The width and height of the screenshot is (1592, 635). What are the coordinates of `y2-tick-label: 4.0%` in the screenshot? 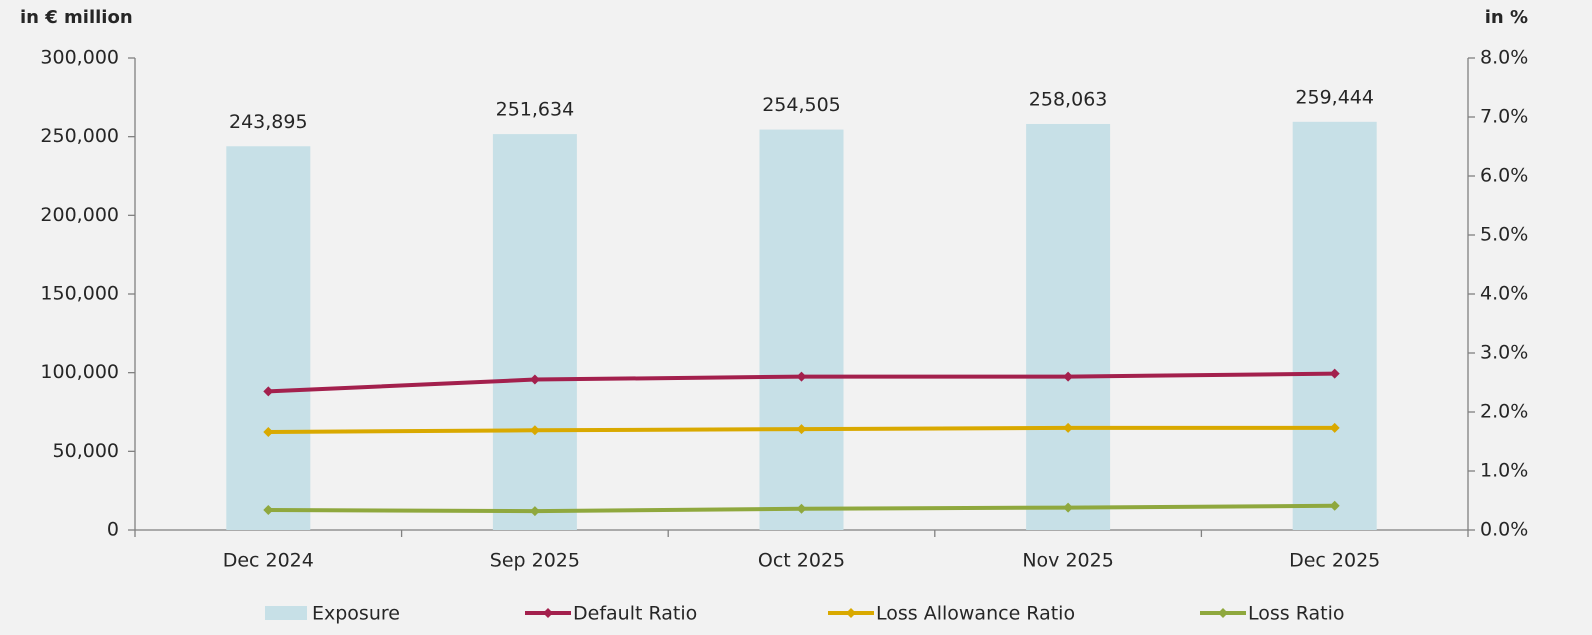 It's located at (1504, 294).